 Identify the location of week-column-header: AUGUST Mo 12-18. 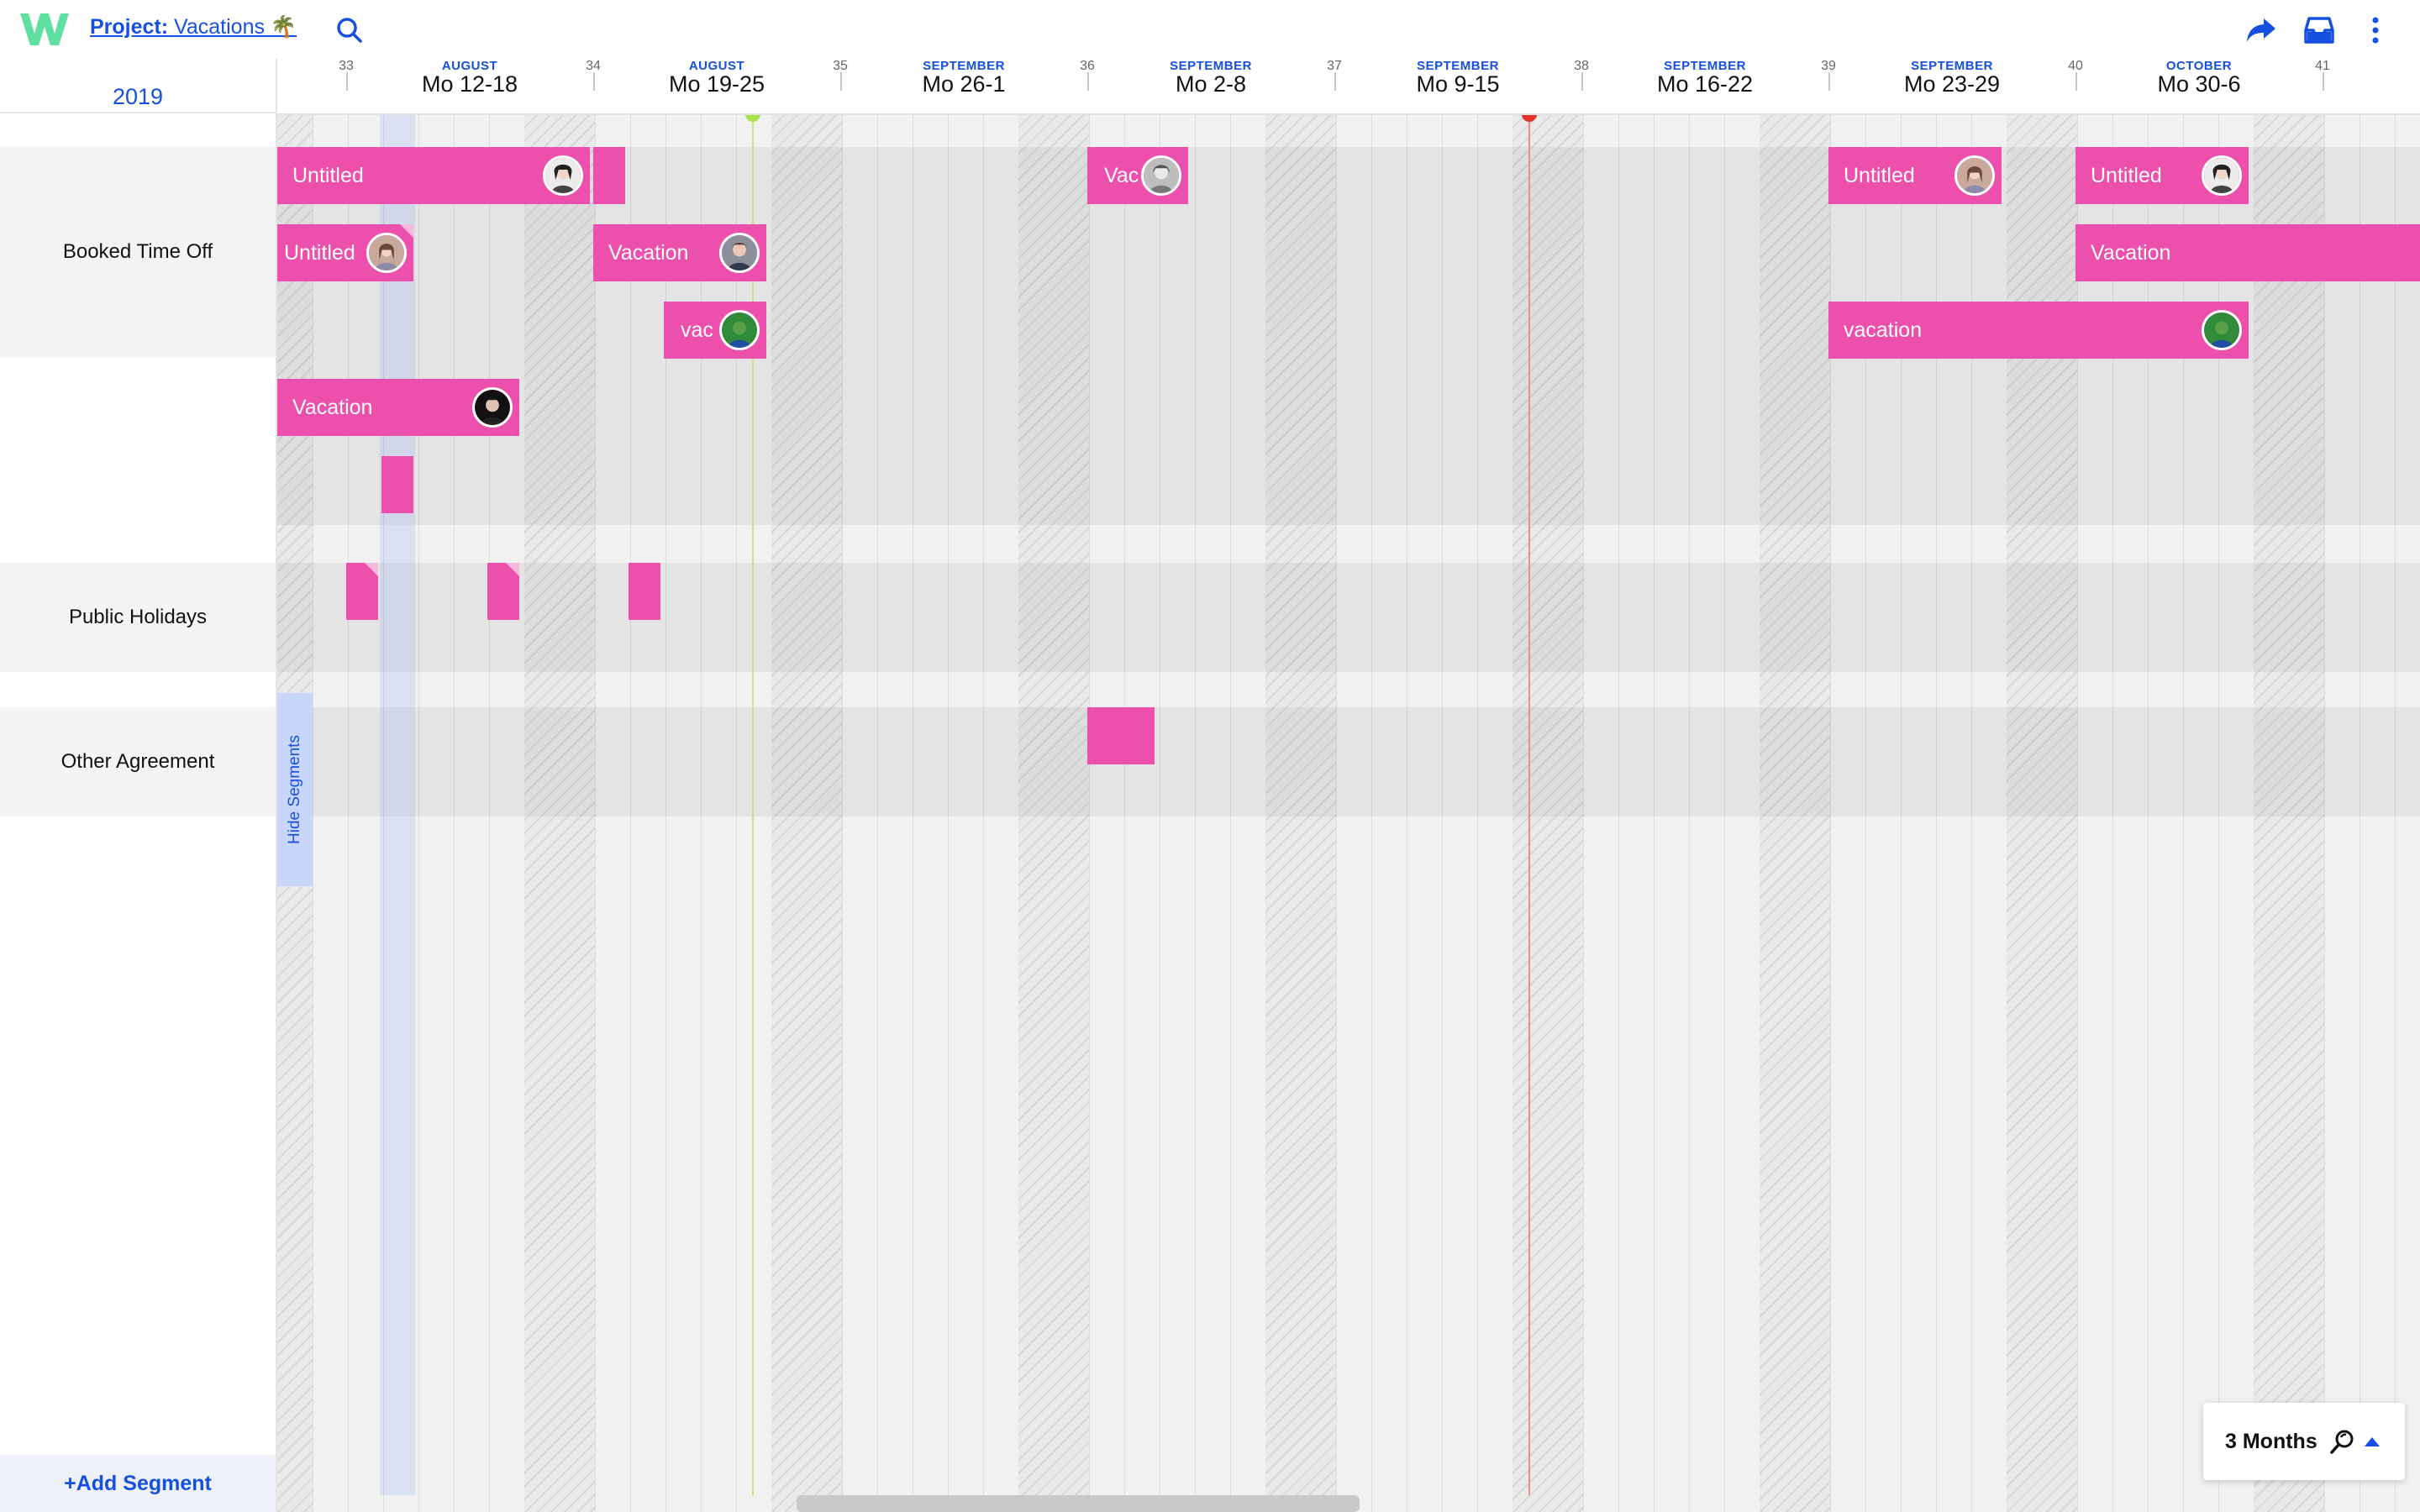
(469, 78).